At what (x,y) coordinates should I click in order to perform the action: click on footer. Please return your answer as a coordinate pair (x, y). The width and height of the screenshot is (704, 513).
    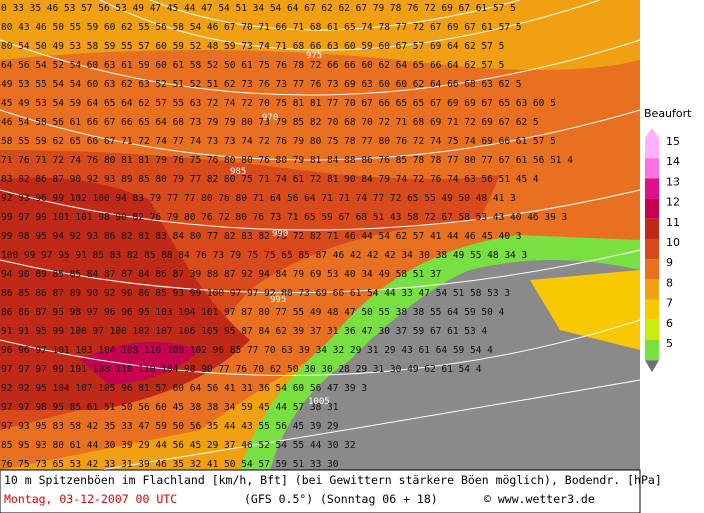
    Looking at the image, I should click on (320, 491).